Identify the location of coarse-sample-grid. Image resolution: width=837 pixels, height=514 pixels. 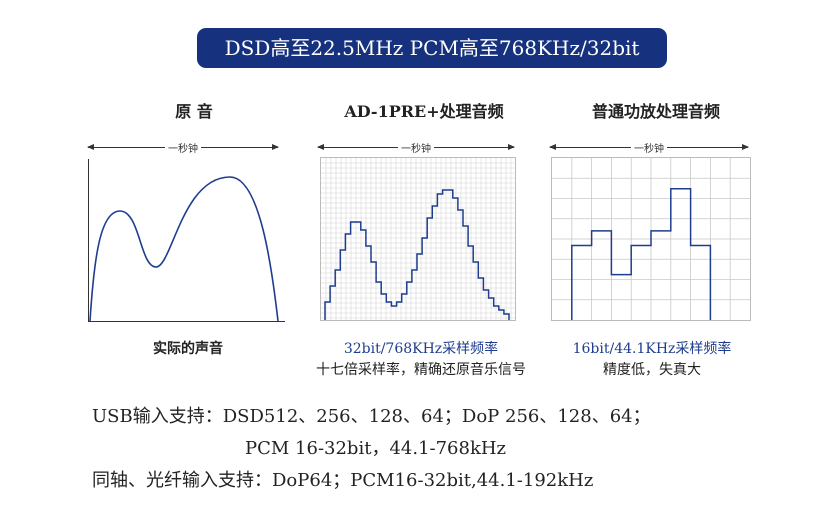
(651, 239).